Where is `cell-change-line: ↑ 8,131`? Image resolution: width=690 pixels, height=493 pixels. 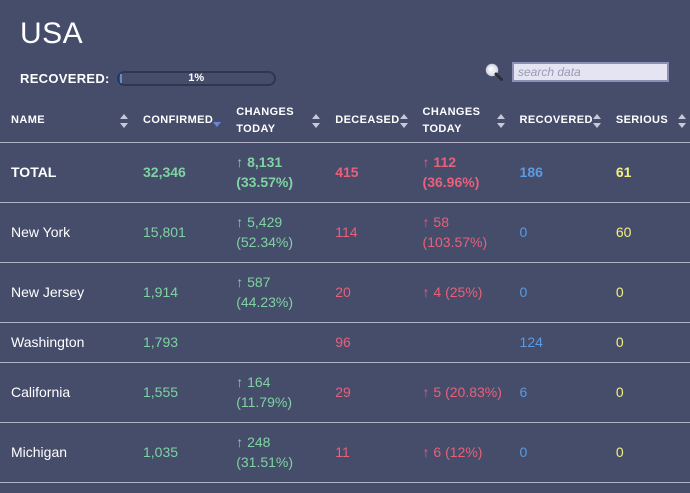
cell-change-line: ↑ 8,131 is located at coordinates (259, 162).